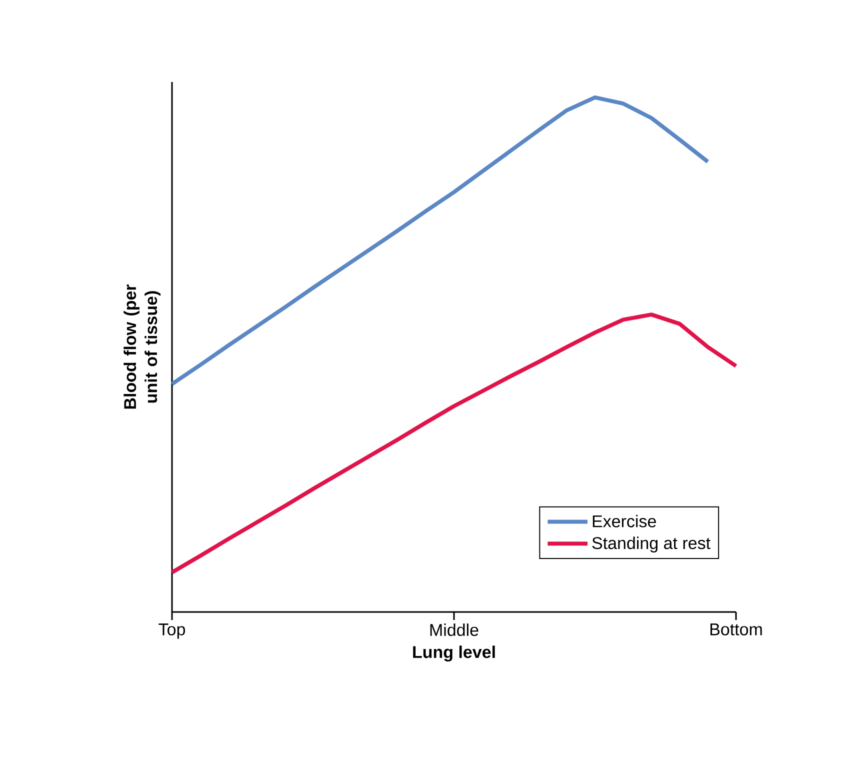 The width and height of the screenshot is (852, 781). Describe the element at coordinates (142, 346) in the screenshot. I see `y-axis-title: Blood flow (per unit of tissue)` at that location.